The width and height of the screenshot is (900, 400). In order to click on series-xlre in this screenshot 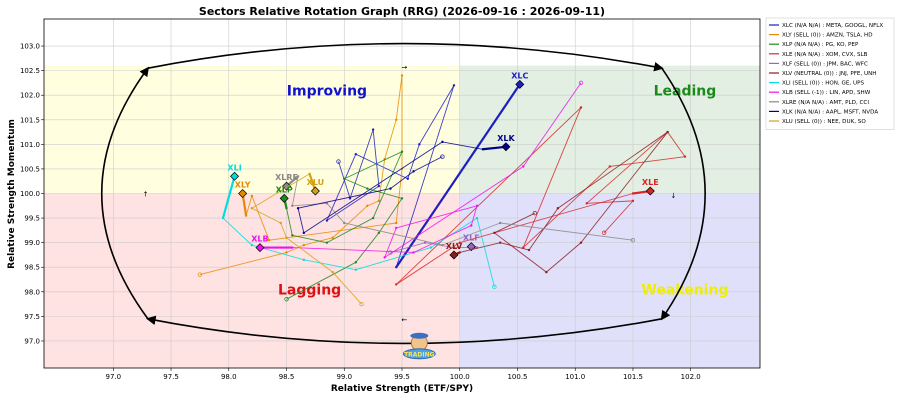, I will do `click(459, 211)`.